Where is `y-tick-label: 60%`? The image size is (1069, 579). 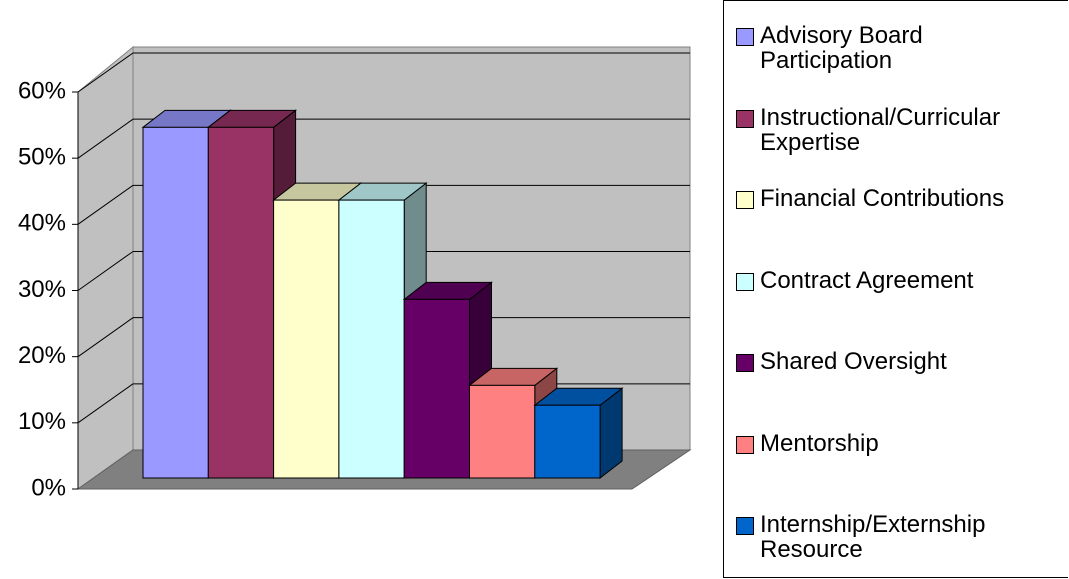
y-tick-label: 60% is located at coordinates (42, 90).